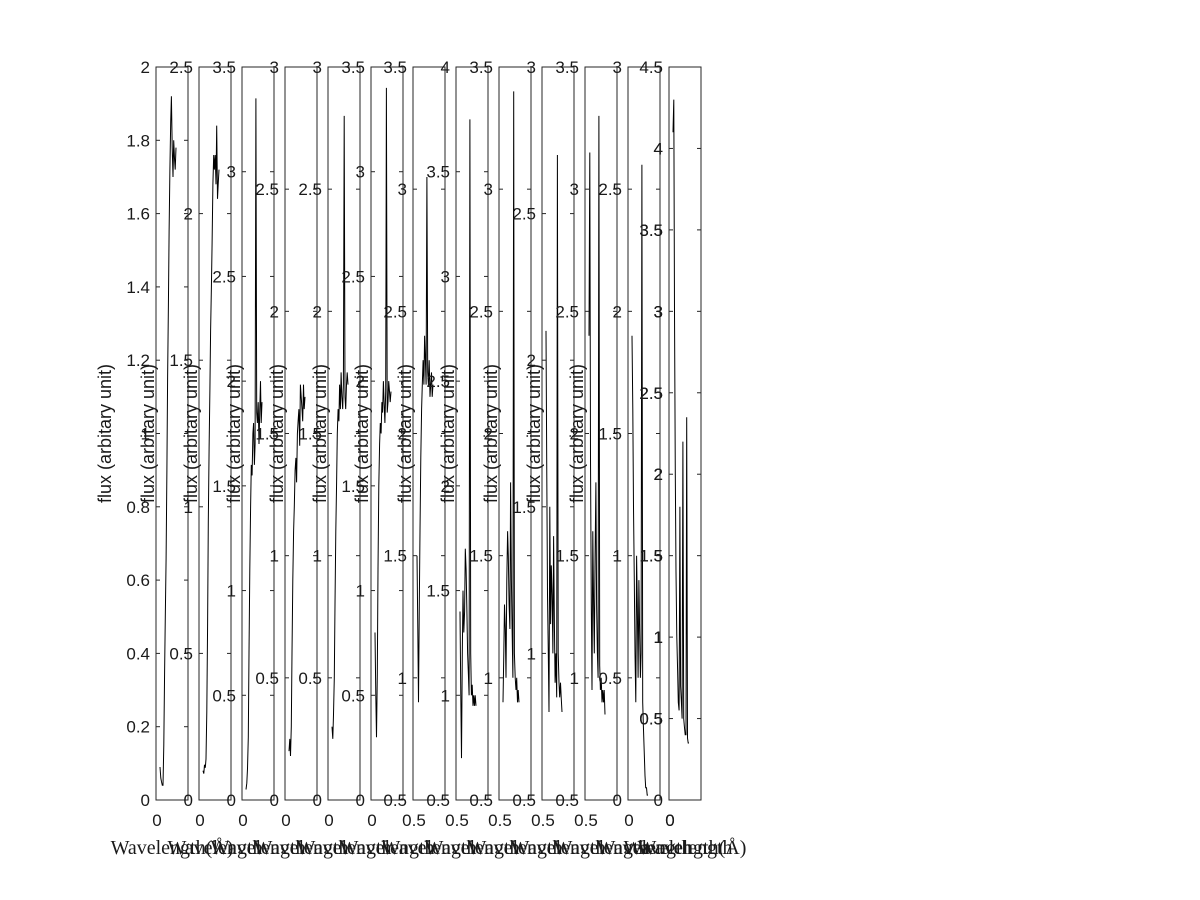 Image resolution: width=1200 pixels, height=900 pixels. Describe the element at coordinates (685, 848) in the screenshot. I see `x-axis-label: Wavelength(Å)` at that location.